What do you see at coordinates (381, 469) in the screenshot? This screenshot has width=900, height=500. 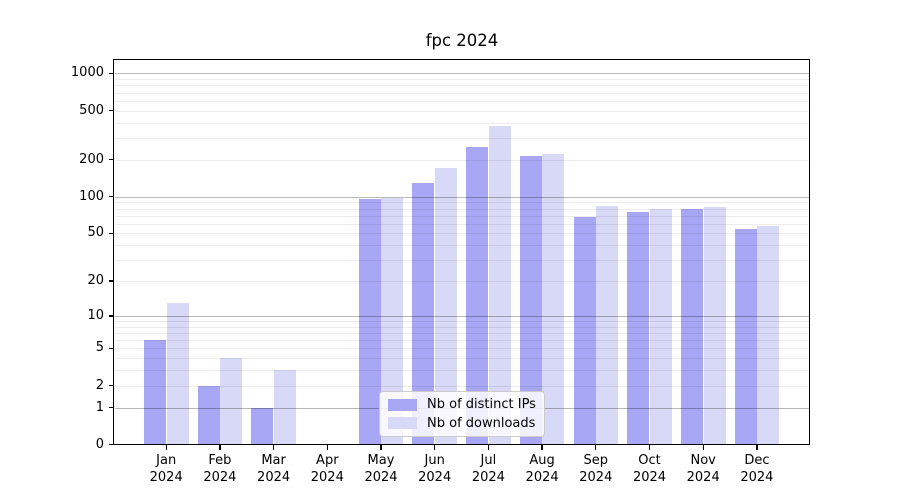 I see `x-axis-tick-label: May 2024` at bounding box center [381, 469].